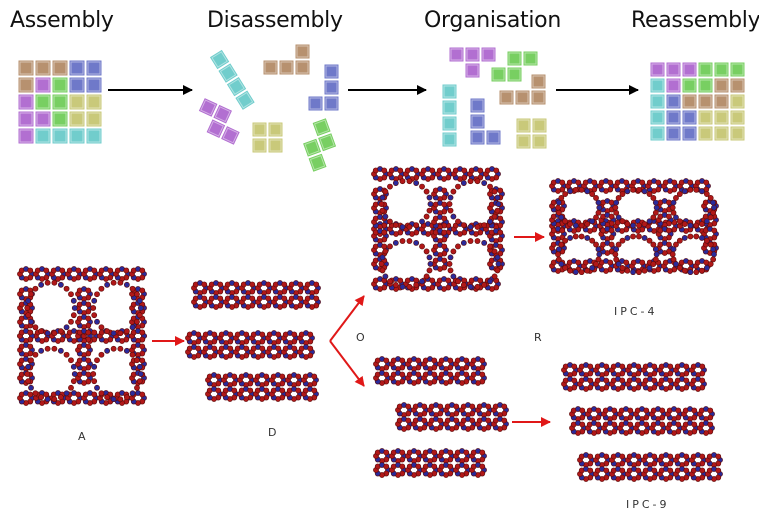 The height and width of the screenshot is (519, 759). I want to click on title-reassembly: Reassembly, so click(695, 20).